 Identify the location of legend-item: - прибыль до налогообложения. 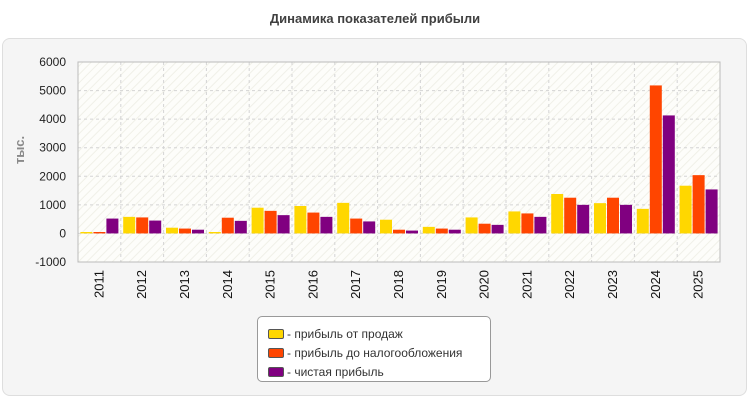
(379, 352).